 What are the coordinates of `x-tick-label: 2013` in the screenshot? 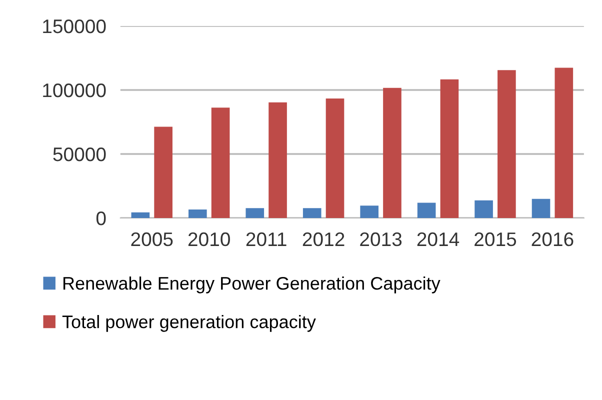 It's located at (381, 239).